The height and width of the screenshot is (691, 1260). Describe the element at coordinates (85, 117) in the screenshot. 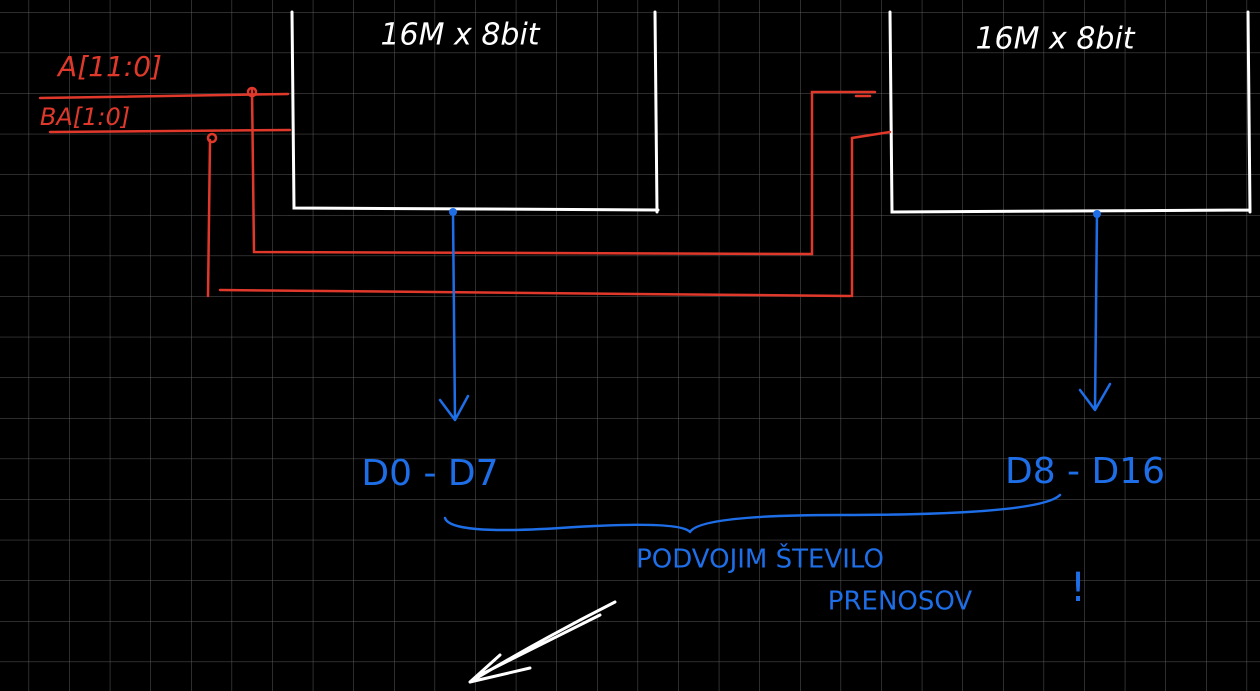

I see `signal-label: BA[1:0]` at that location.